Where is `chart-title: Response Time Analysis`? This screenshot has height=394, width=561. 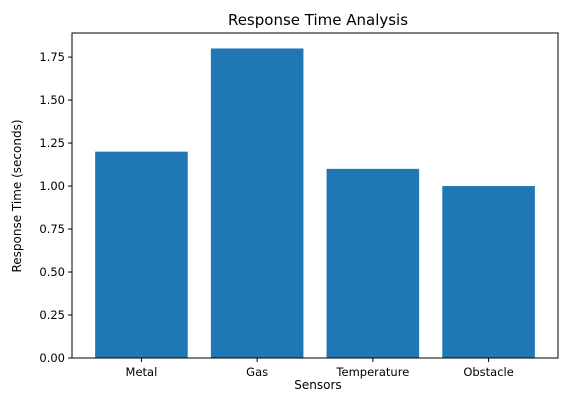
chart-title: Response Time Analysis is located at coordinates (318, 20).